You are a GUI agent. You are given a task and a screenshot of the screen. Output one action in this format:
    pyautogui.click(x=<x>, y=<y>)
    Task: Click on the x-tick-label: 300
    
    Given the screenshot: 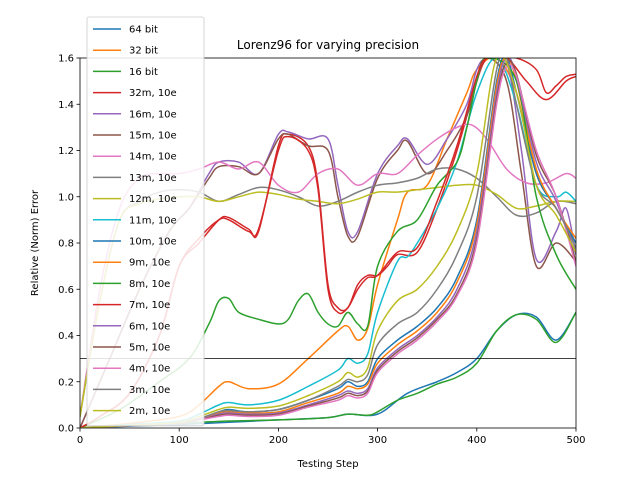 What is the action you would take?
    pyautogui.click(x=377, y=440)
    